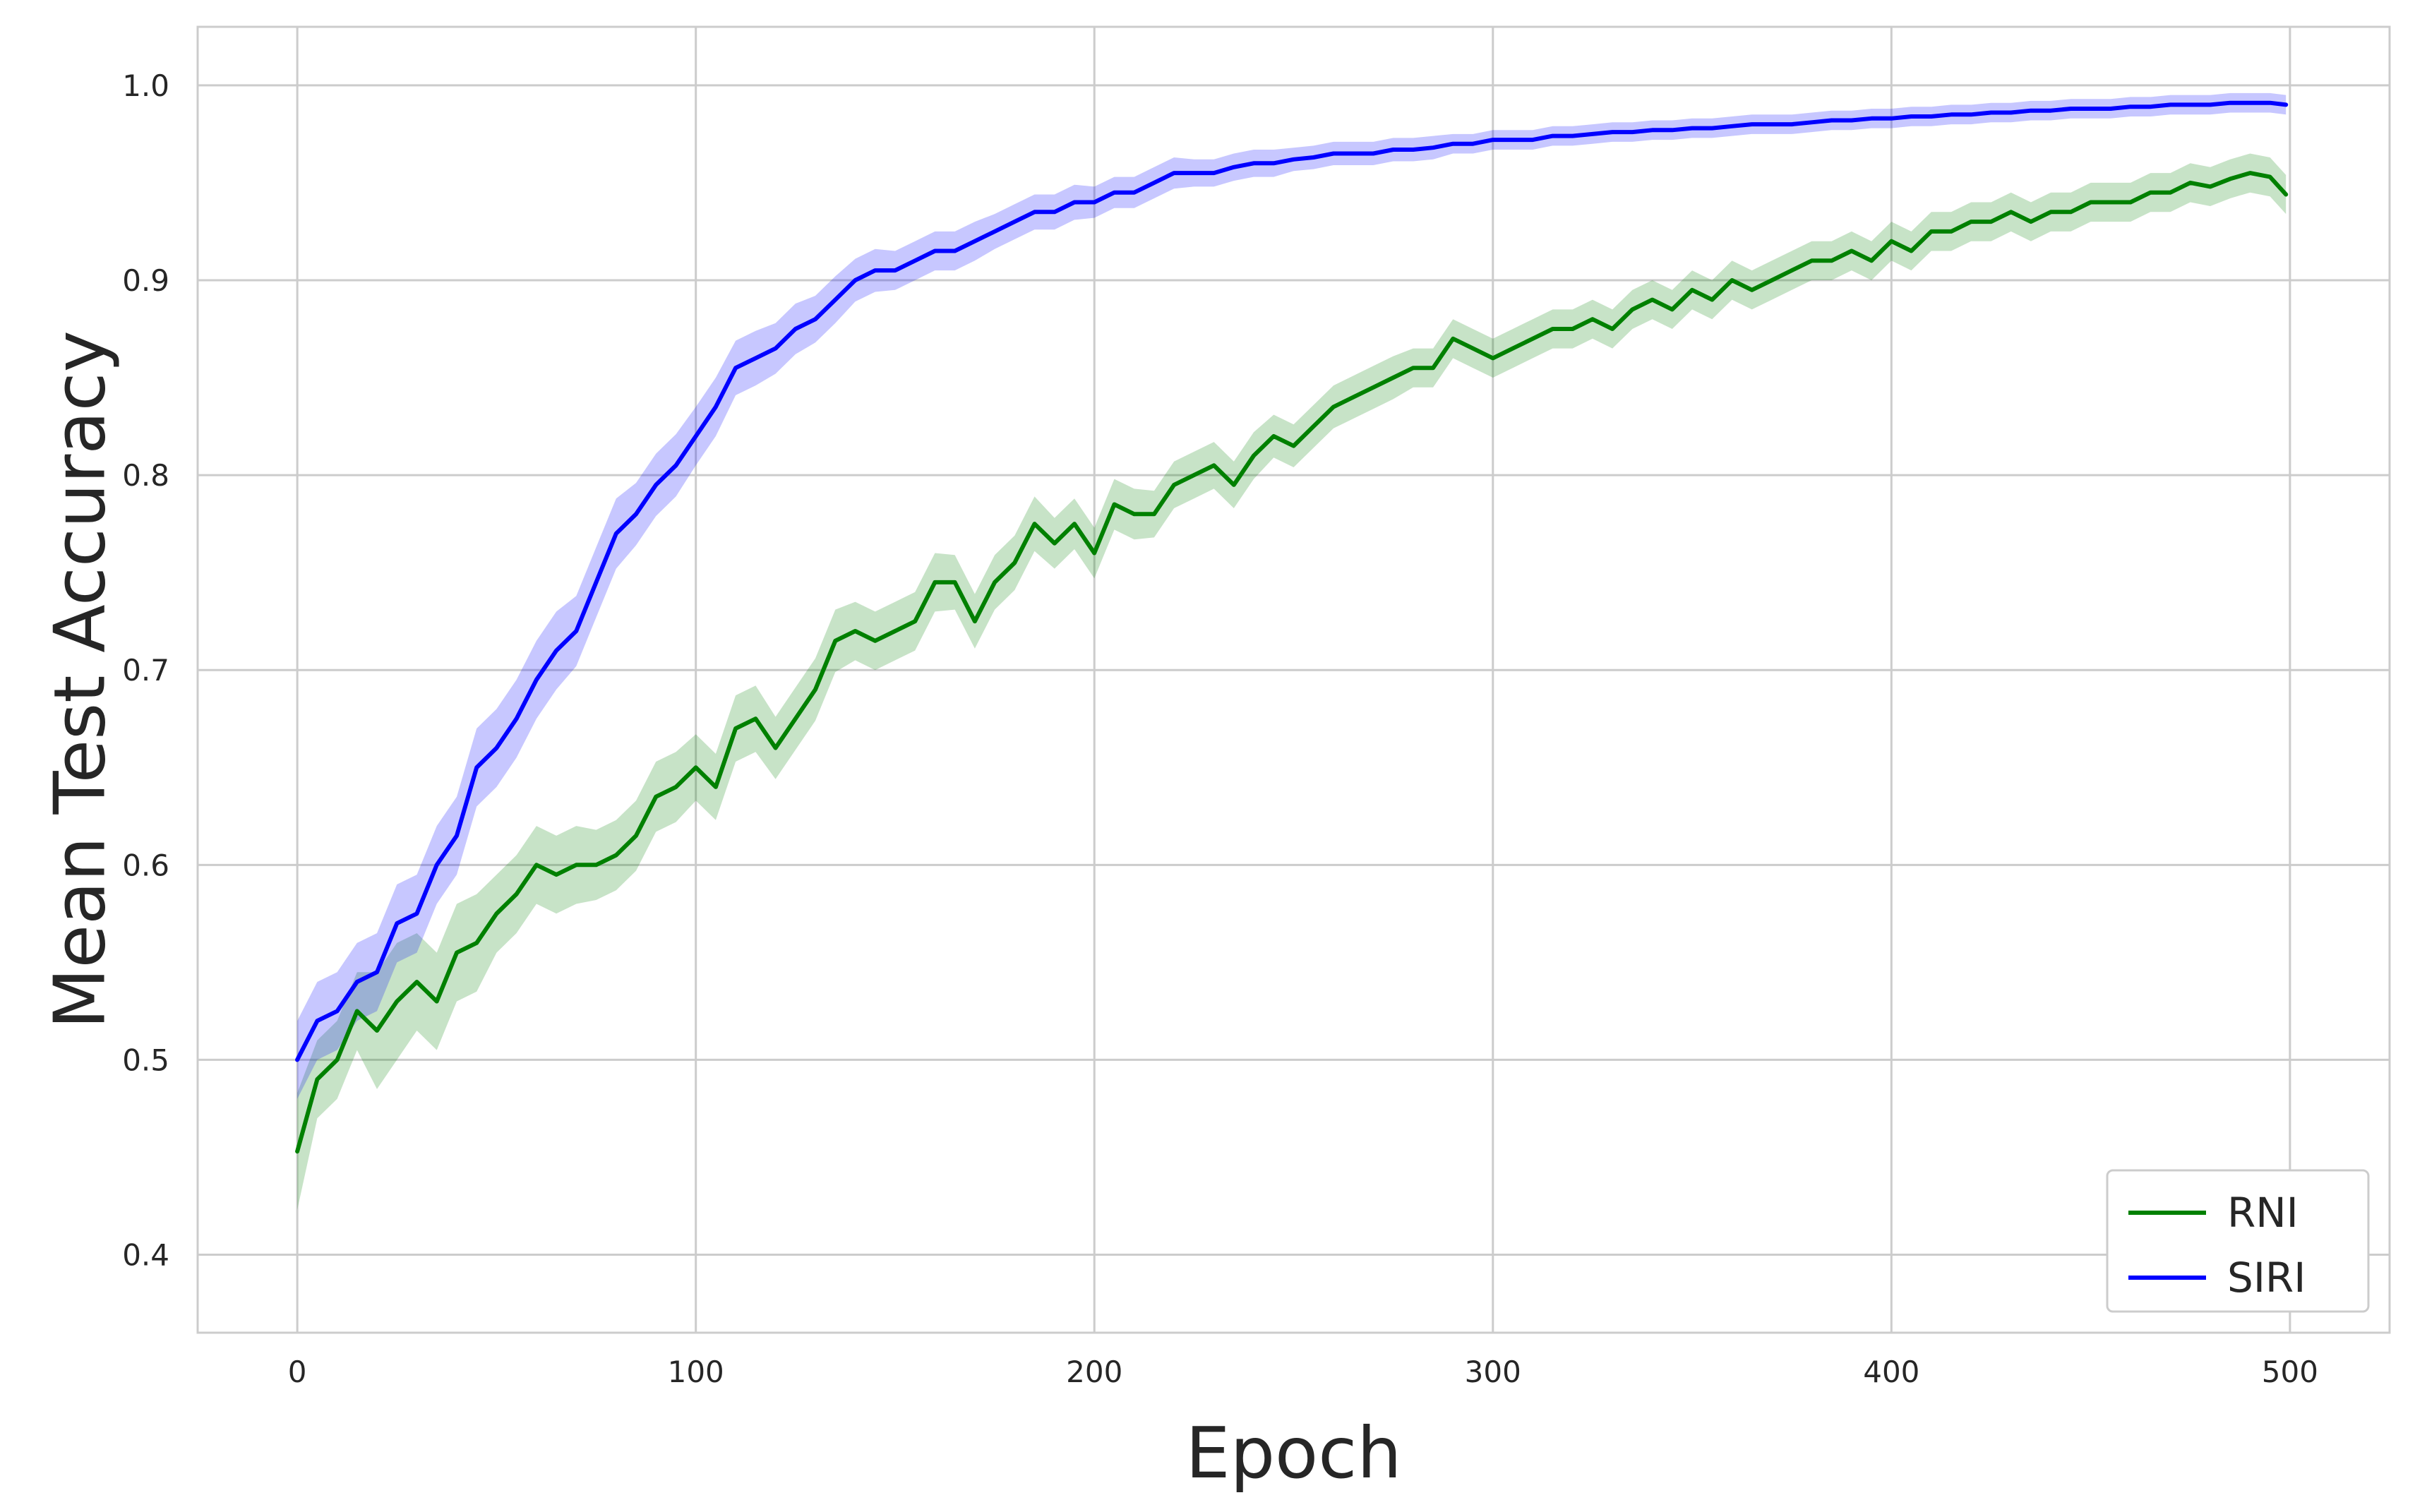 Image resolution: width=2415 pixels, height=1512 pixels. I want to click on x-tick-label: 0, so click(297, 1372).